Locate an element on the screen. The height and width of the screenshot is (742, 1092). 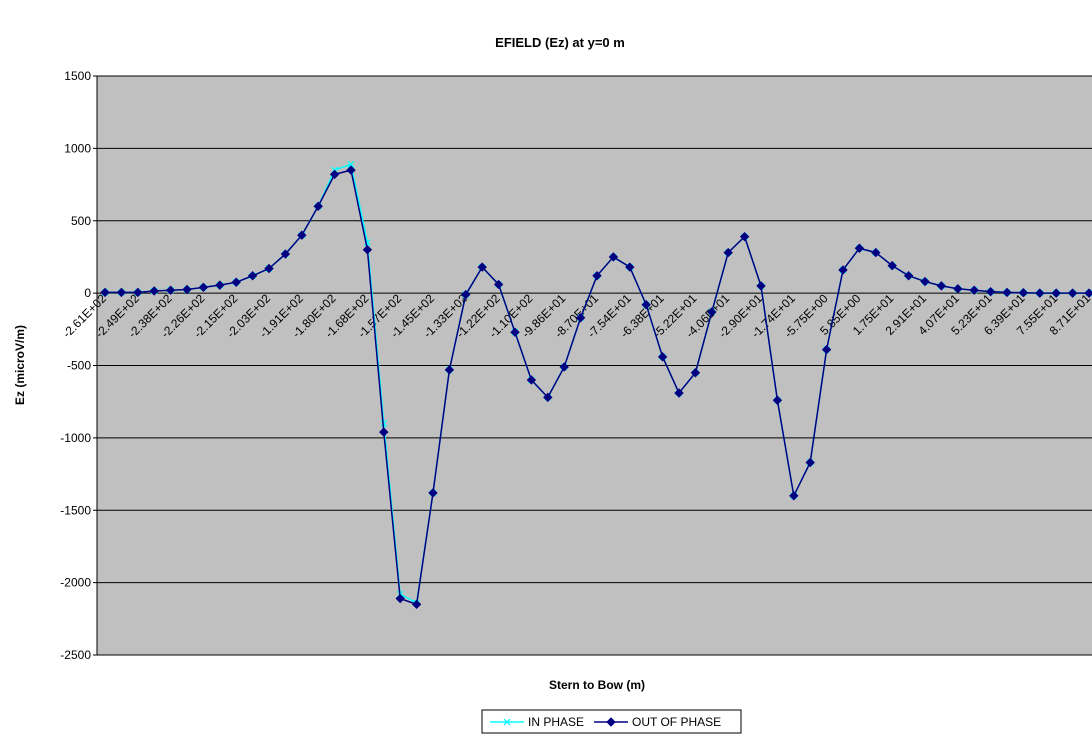
y-axis-label: Ez (microV/m) is located at coordinates (20, 365).